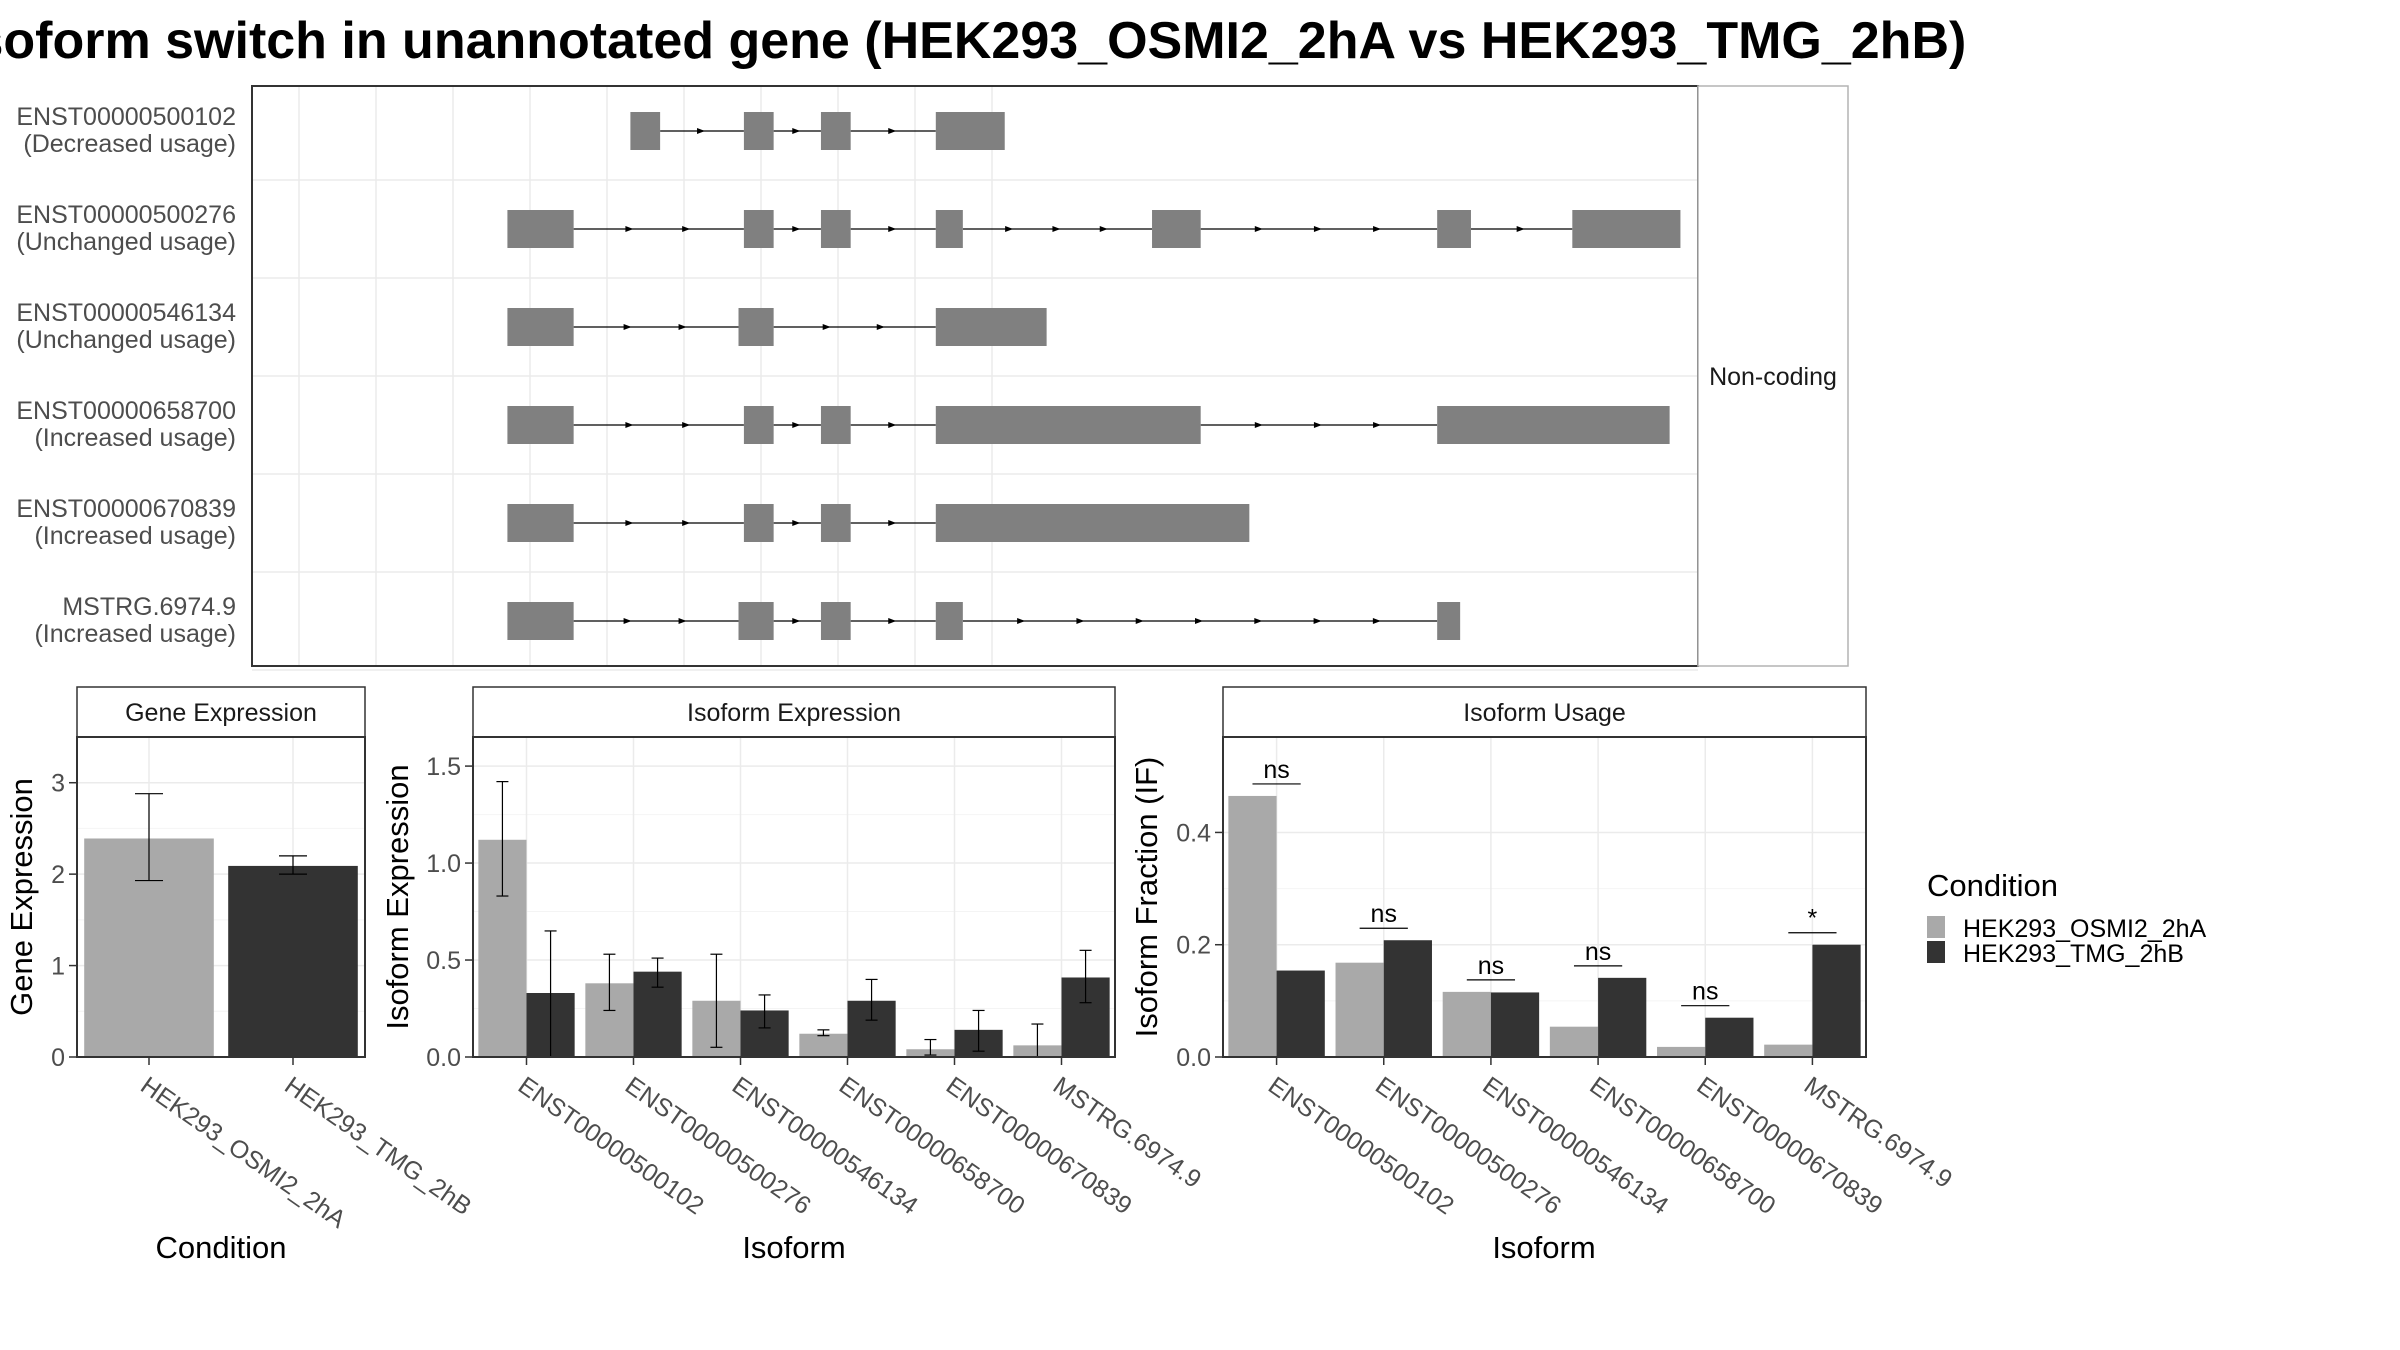 The width and height of the screenshot is (2400, 1350). What do you see at coordinates (1515, 1024) in the screenshot?
I see `isoform-usage-bar-hek293-tmg-2hb-enst00000546134` at bounding box center [1515, 1024].